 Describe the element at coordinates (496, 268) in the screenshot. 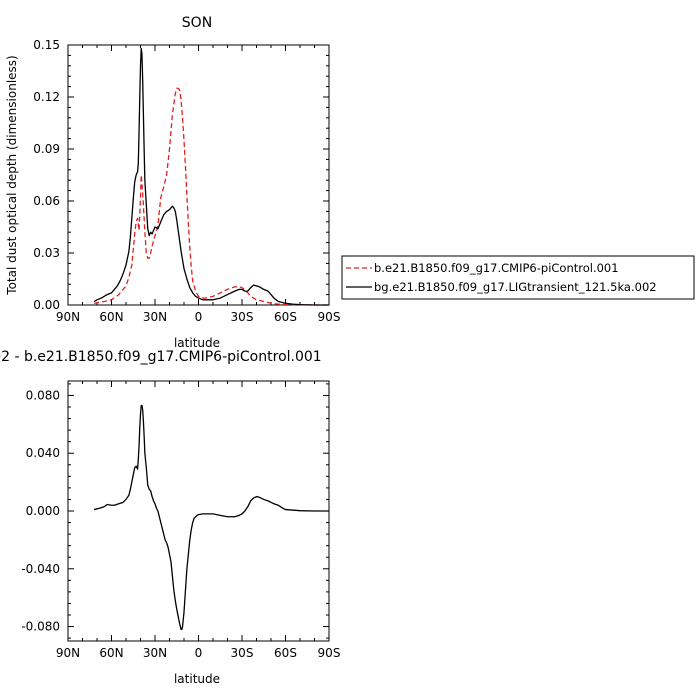

I see `legend-label-picontrol: b.e21.B1850.f09_g17.CMIP6-piControl.001` at that location.